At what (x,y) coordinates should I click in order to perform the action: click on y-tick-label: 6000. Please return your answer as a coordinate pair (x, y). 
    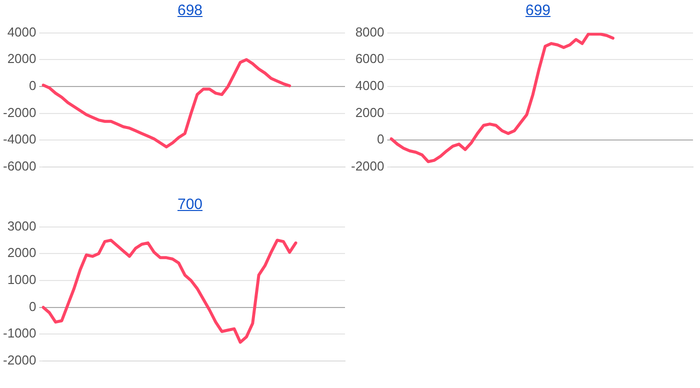
    Looking at the image, I should click on (369, 58).